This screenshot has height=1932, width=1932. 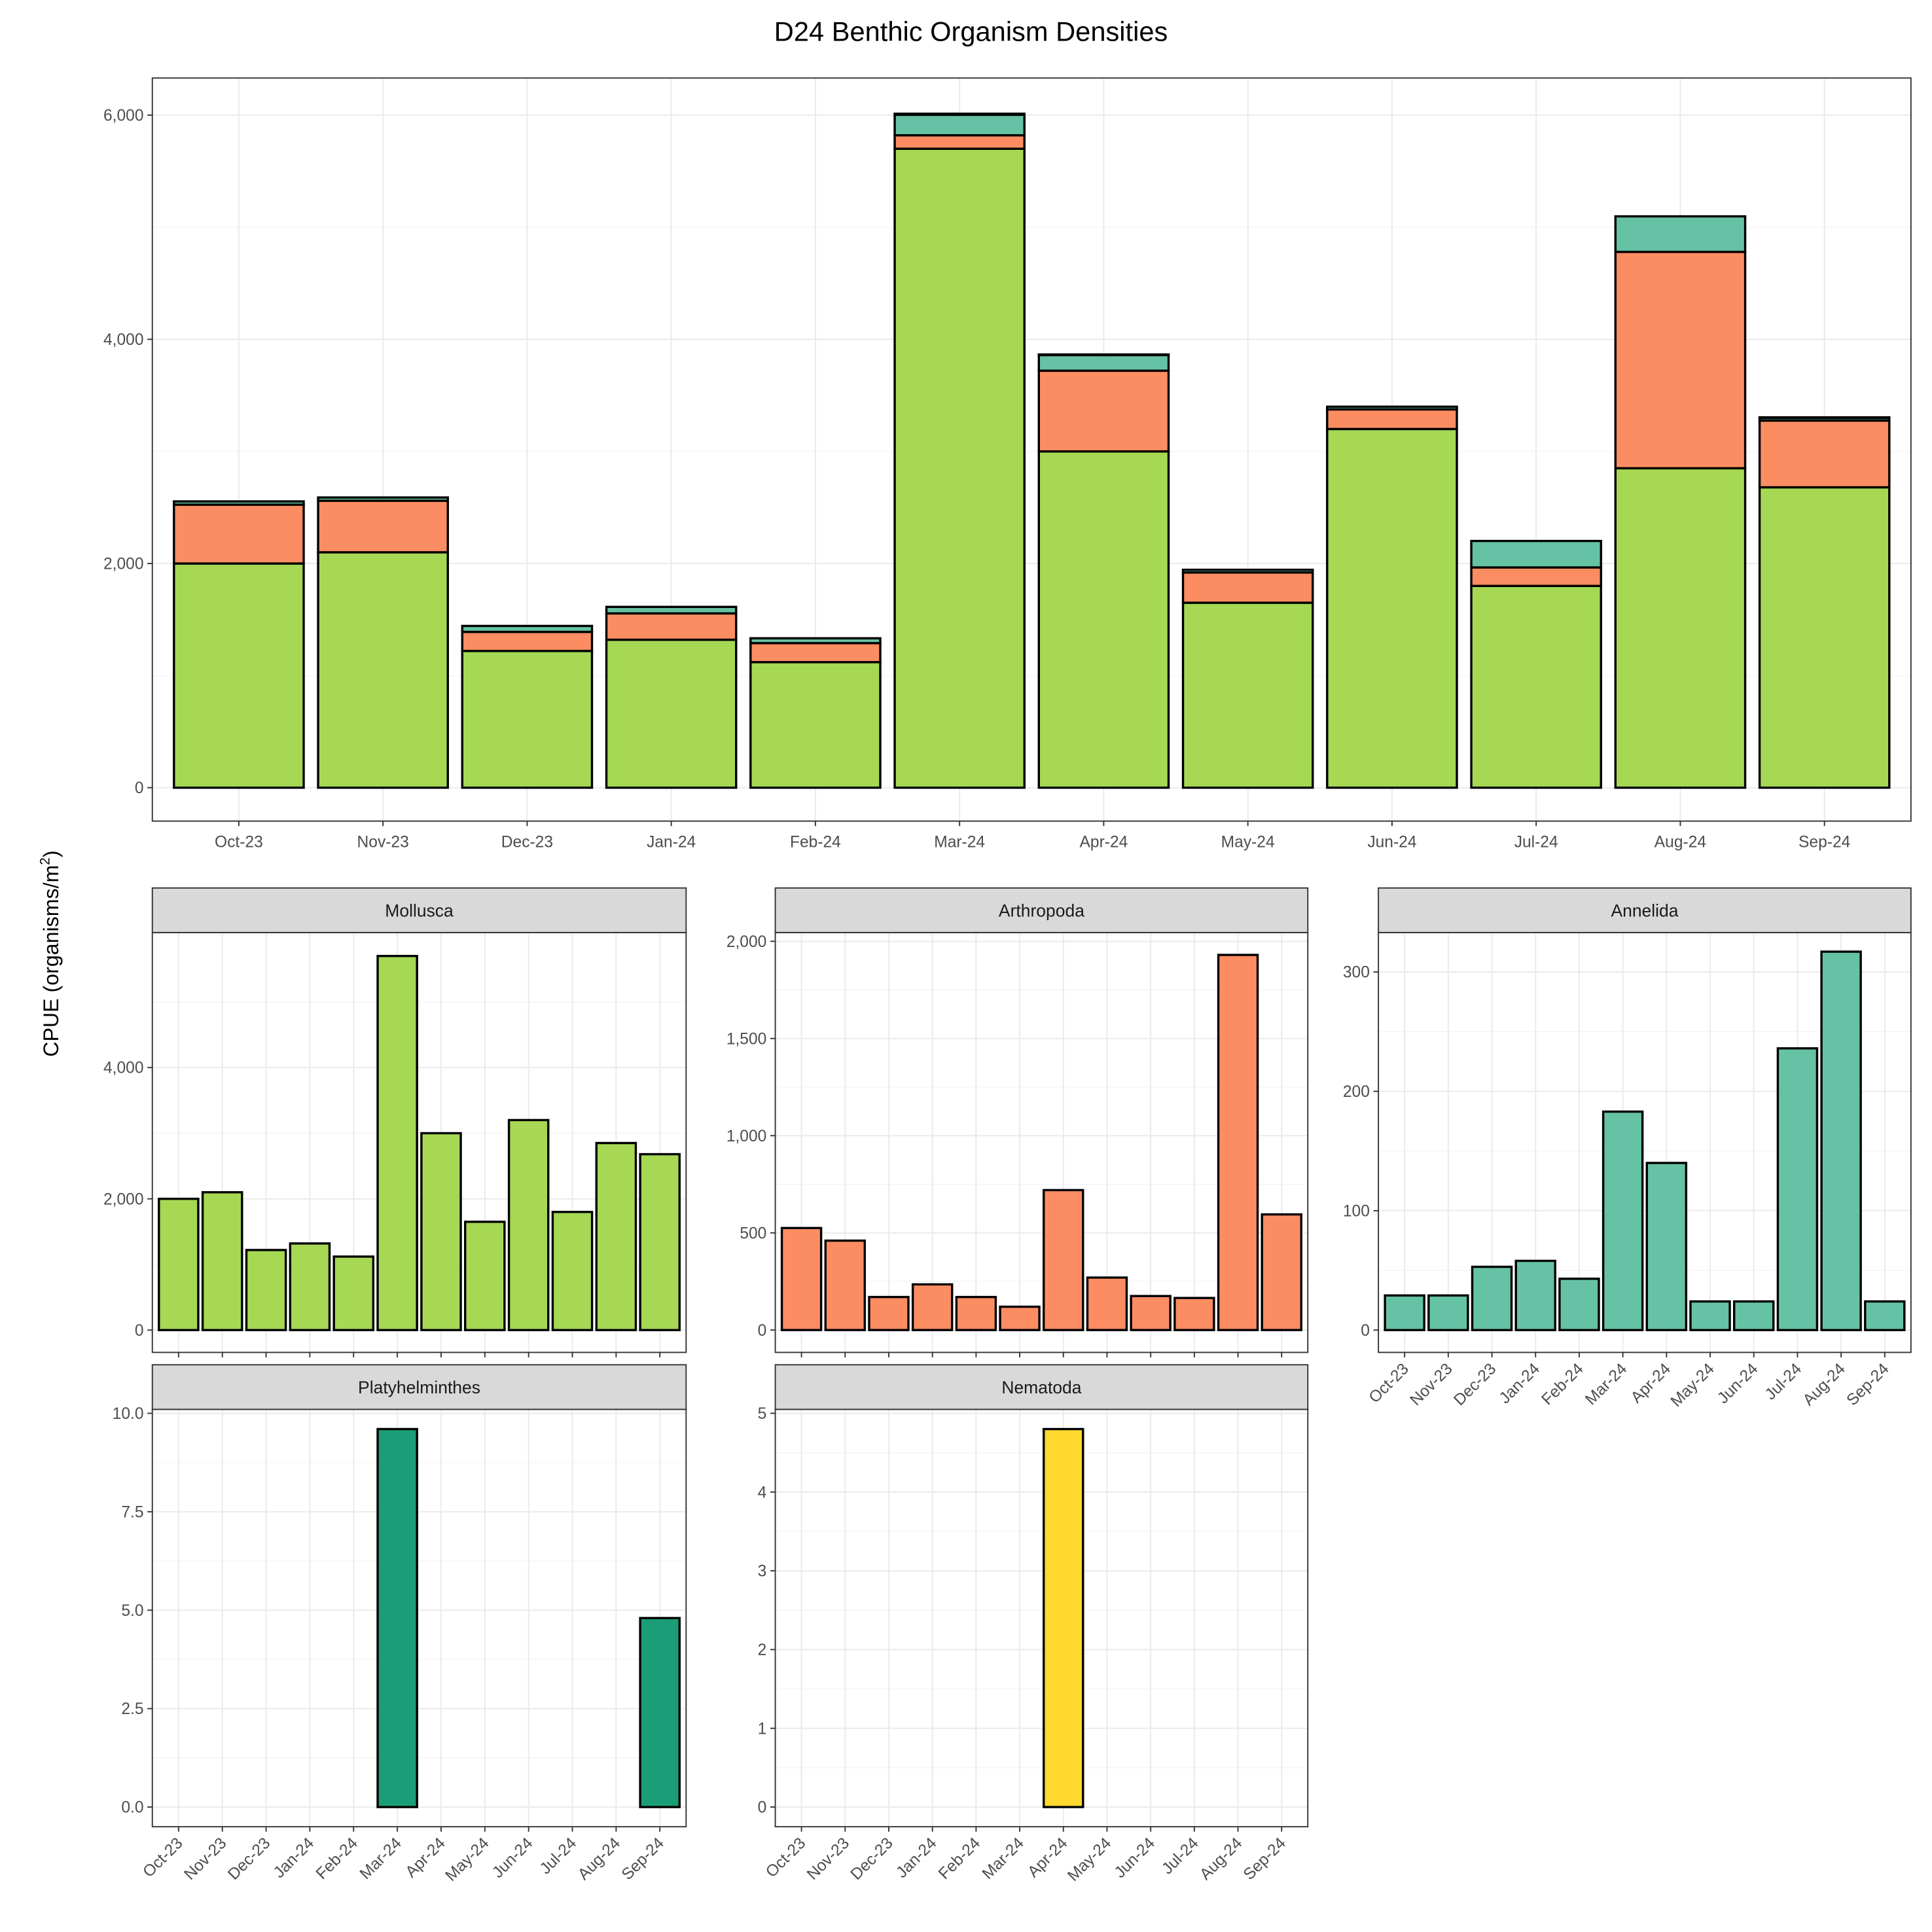 I want to click on facet-strip-label: Nematoda, so click(x=1041, y=1387).